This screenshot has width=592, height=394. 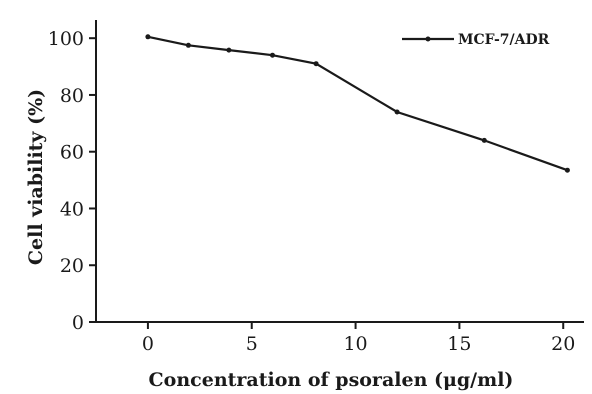 I want to click on y-ticks: 0 20 40 60 80 100, so click(x=72, y=181).